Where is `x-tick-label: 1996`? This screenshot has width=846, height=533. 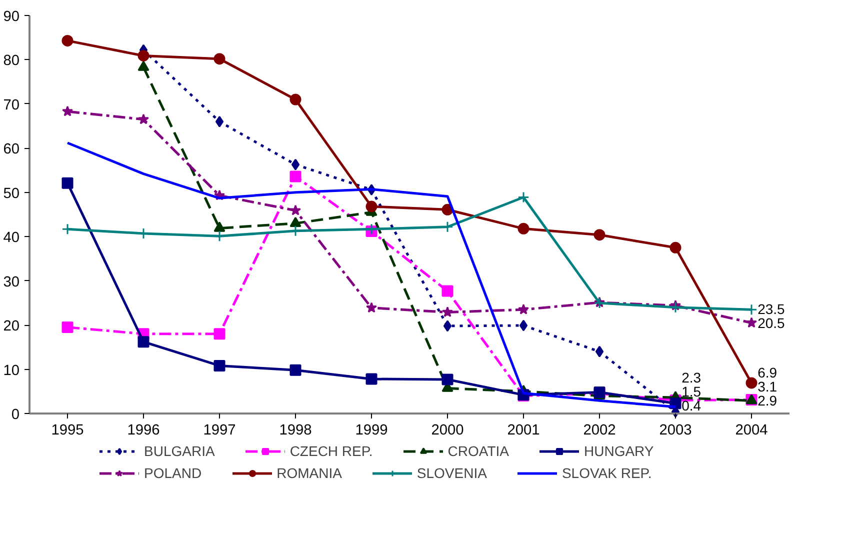 x-tick-label: 1996 is located at coordinates (143, 430).